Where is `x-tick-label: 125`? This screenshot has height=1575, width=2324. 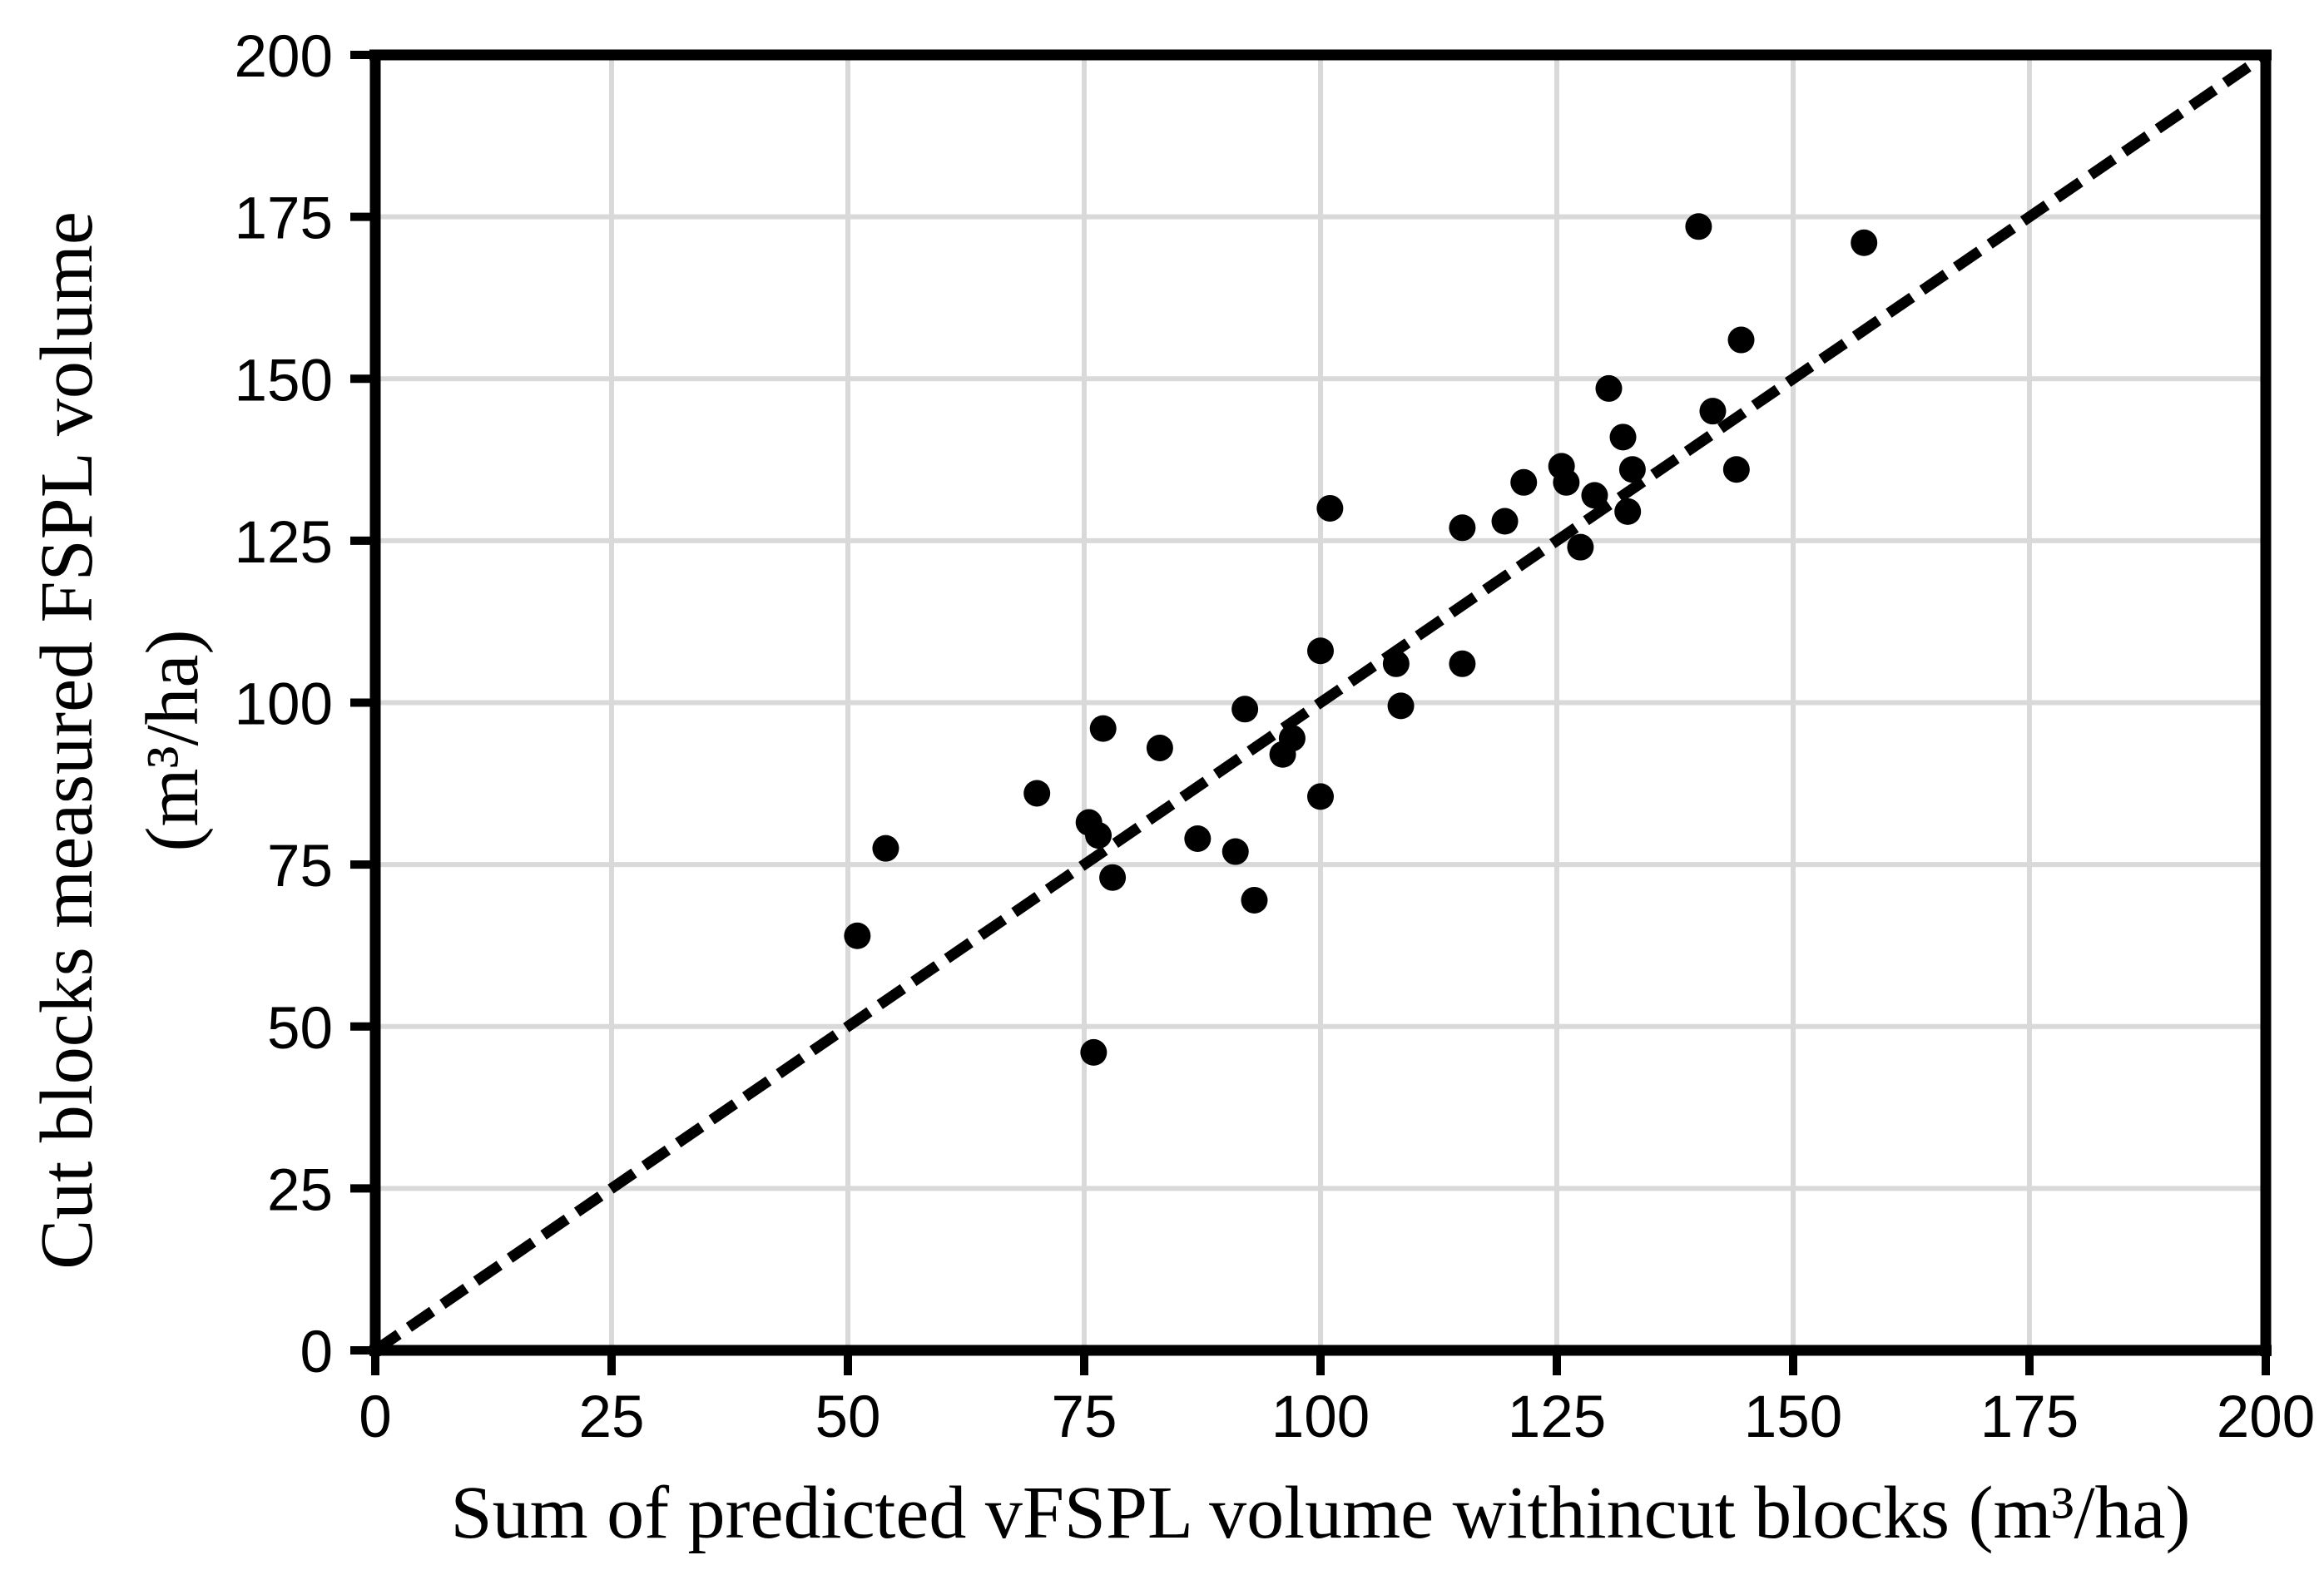
x-tick-label: 125 is located at coordinates (1557, 1417).